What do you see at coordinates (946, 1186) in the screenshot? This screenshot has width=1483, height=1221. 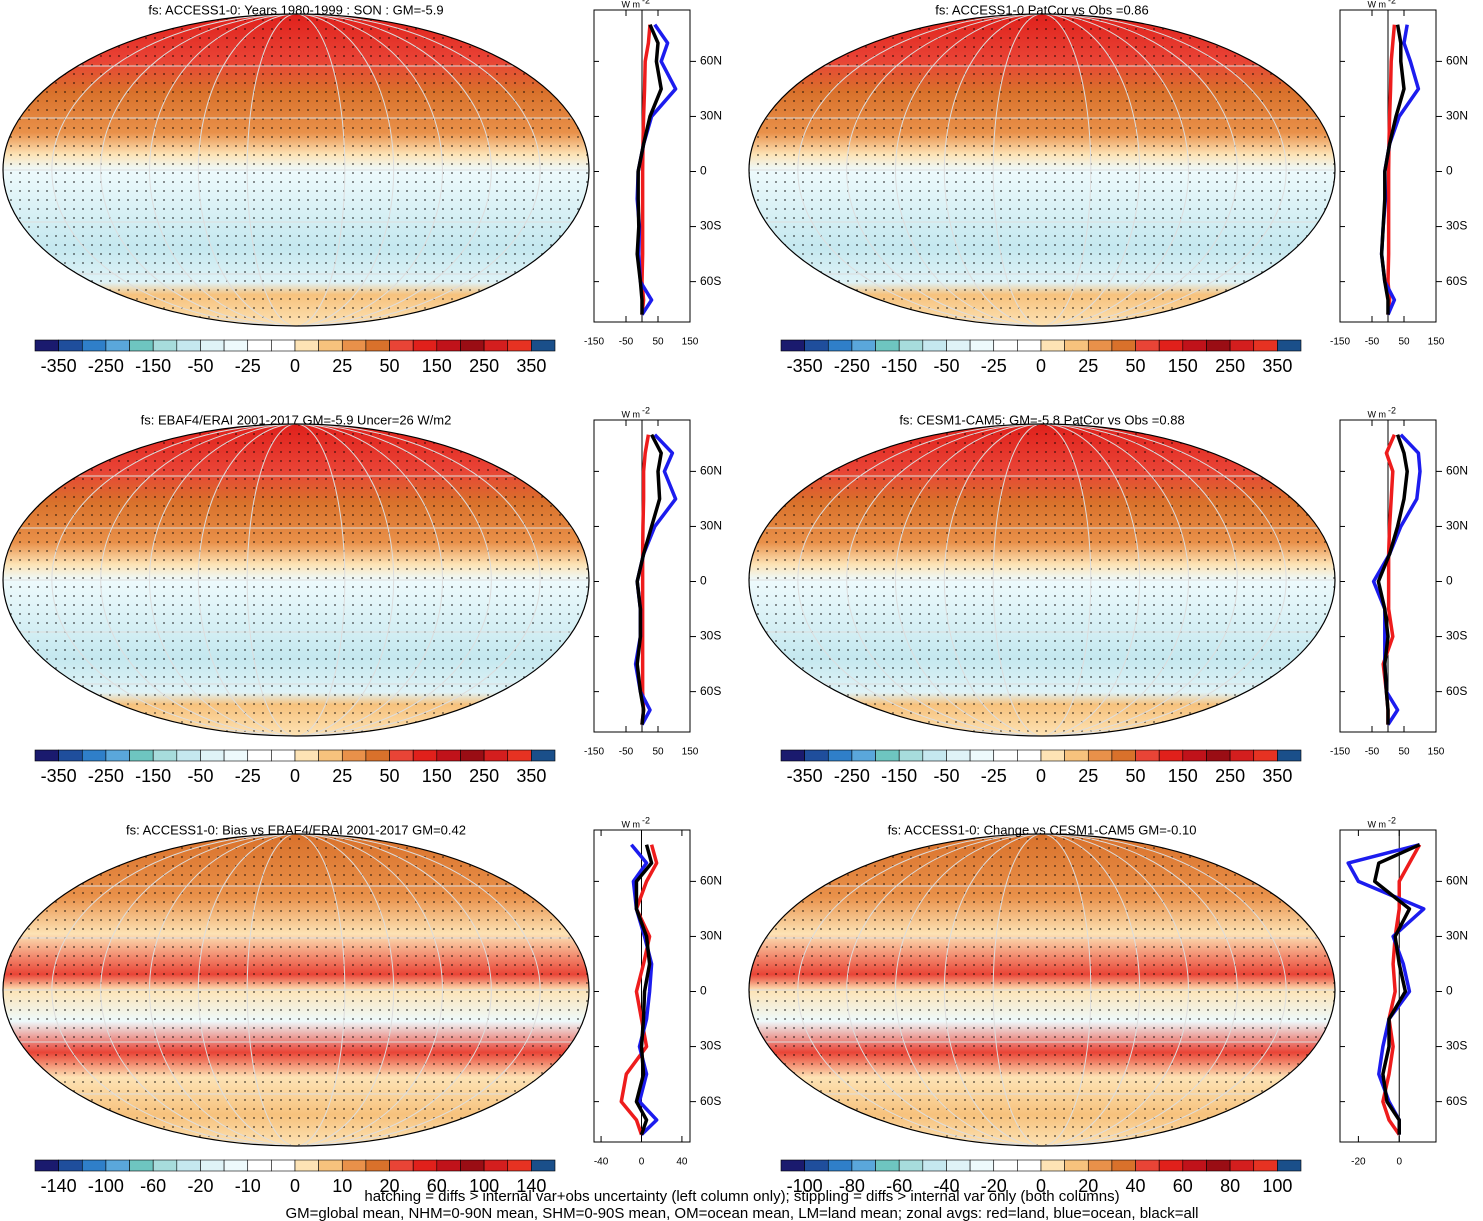 I see `colorbar-label: -40` at bounding box center [946, 1186].